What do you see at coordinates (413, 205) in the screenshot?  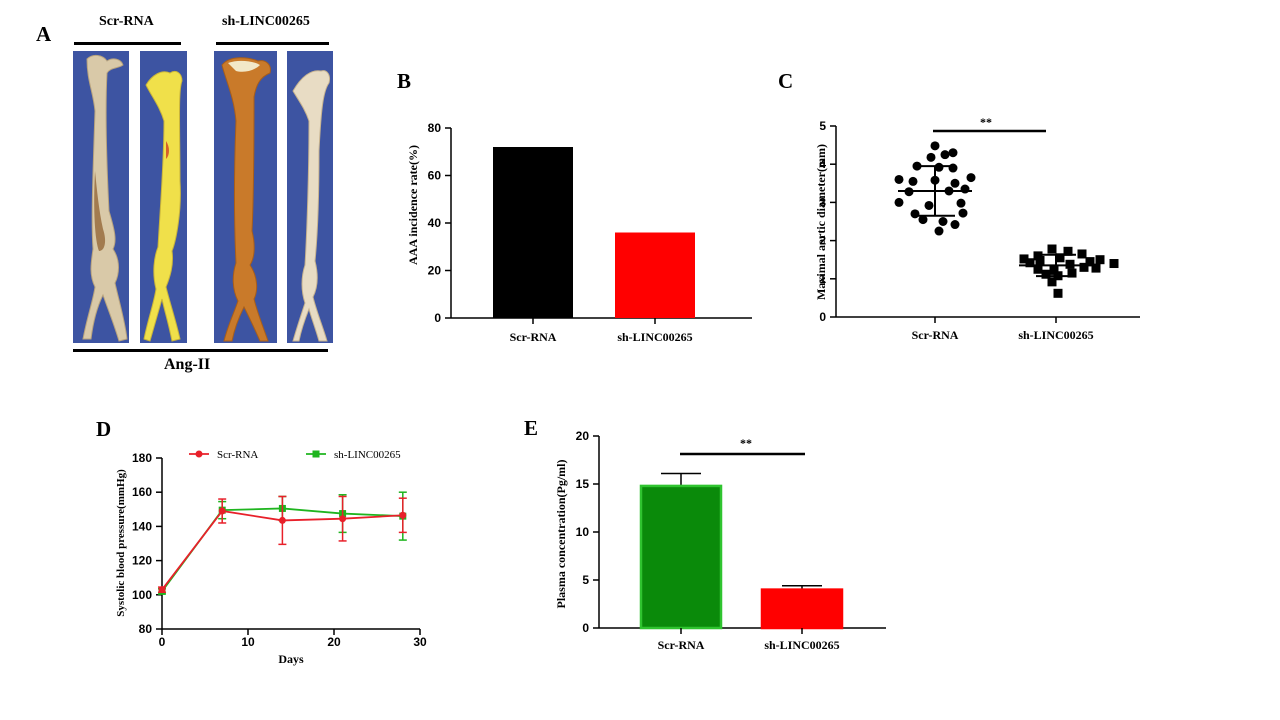 I see `chart-b-y-axis-label: AAA incidence rate(%)` at bounding box center [413, 205].